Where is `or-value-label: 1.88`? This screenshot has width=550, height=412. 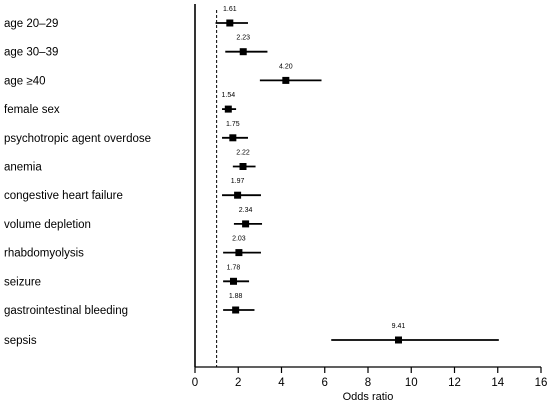
or-value-label: 1.88 is located at coordinates (236, 296).